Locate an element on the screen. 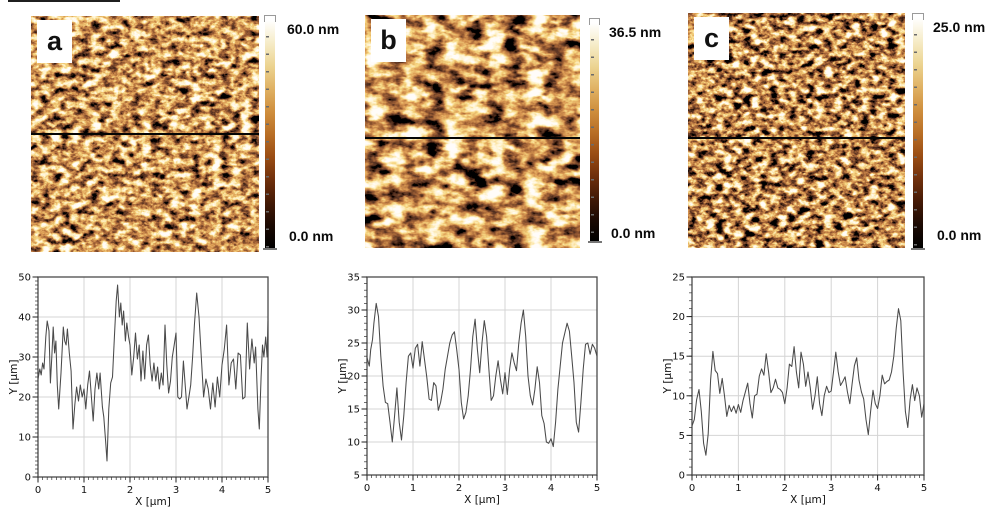 Image resolution: width=997 pixels, height=514 pixels. colorbar-a is located at coordinates (270, 132).